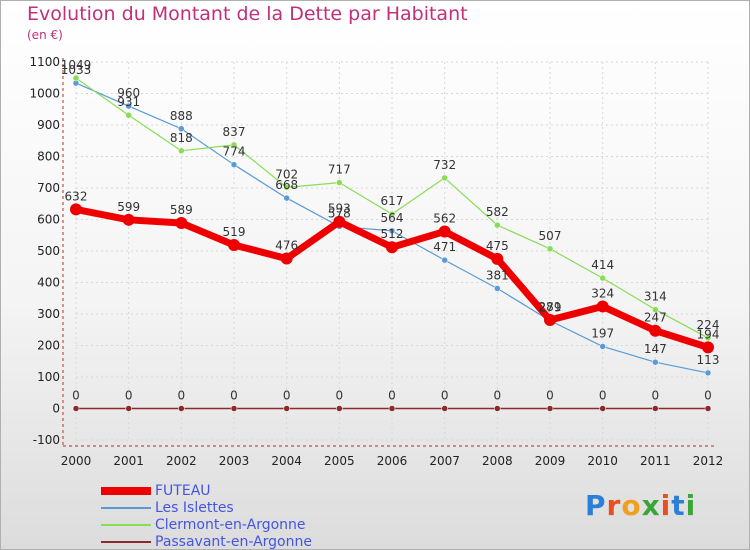 The height and width of the screenshot is (550, 750). I want to click on x-tick-label: 2005, so click(339, 461).